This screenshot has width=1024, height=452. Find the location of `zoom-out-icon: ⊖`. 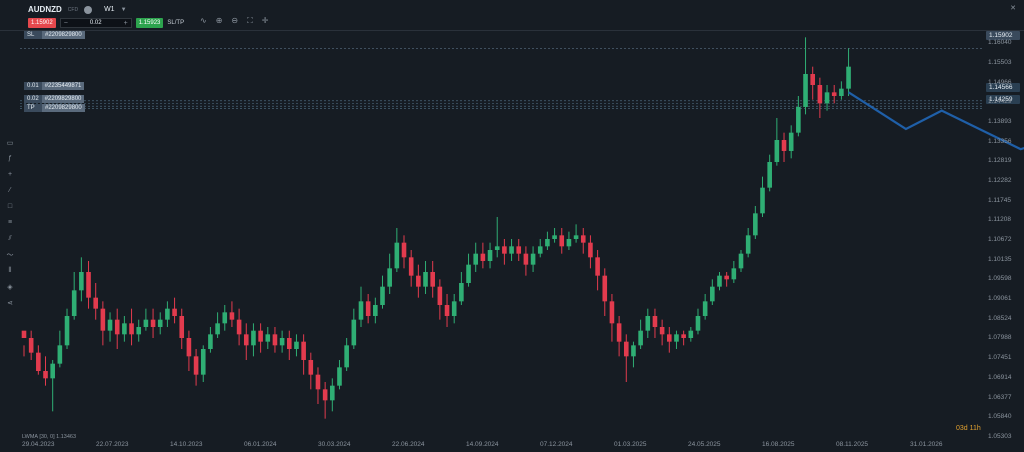

zoom-out-icon: ⊖ is located at coordinates (235, 20).